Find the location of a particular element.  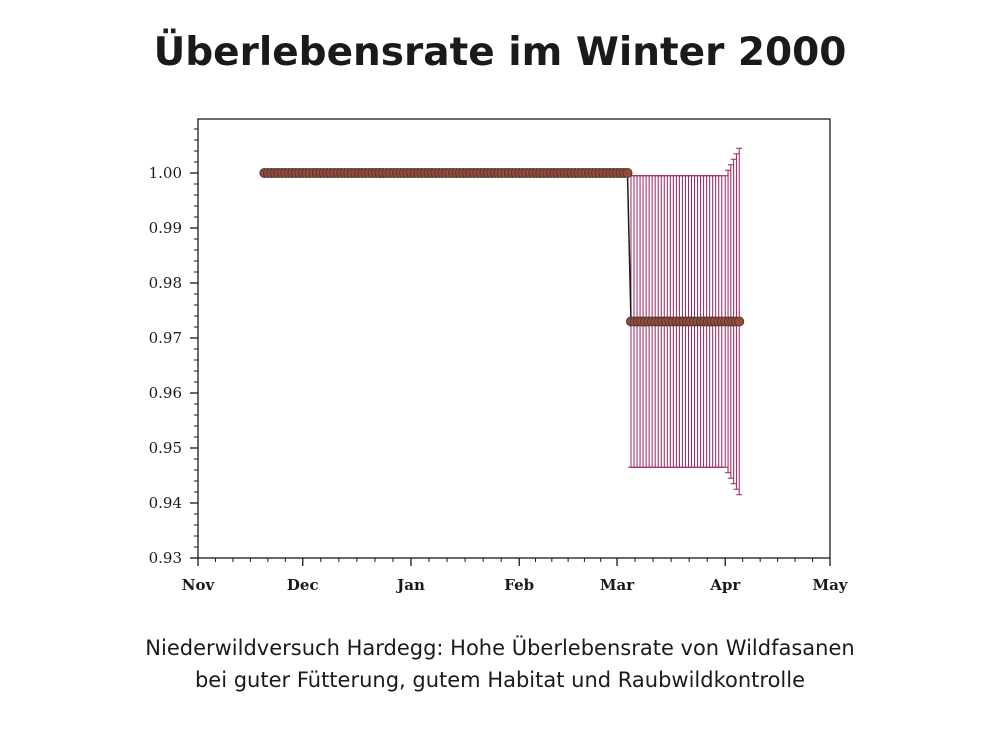

y-tick-label: 0.93 is located at coordinates (165, 558).